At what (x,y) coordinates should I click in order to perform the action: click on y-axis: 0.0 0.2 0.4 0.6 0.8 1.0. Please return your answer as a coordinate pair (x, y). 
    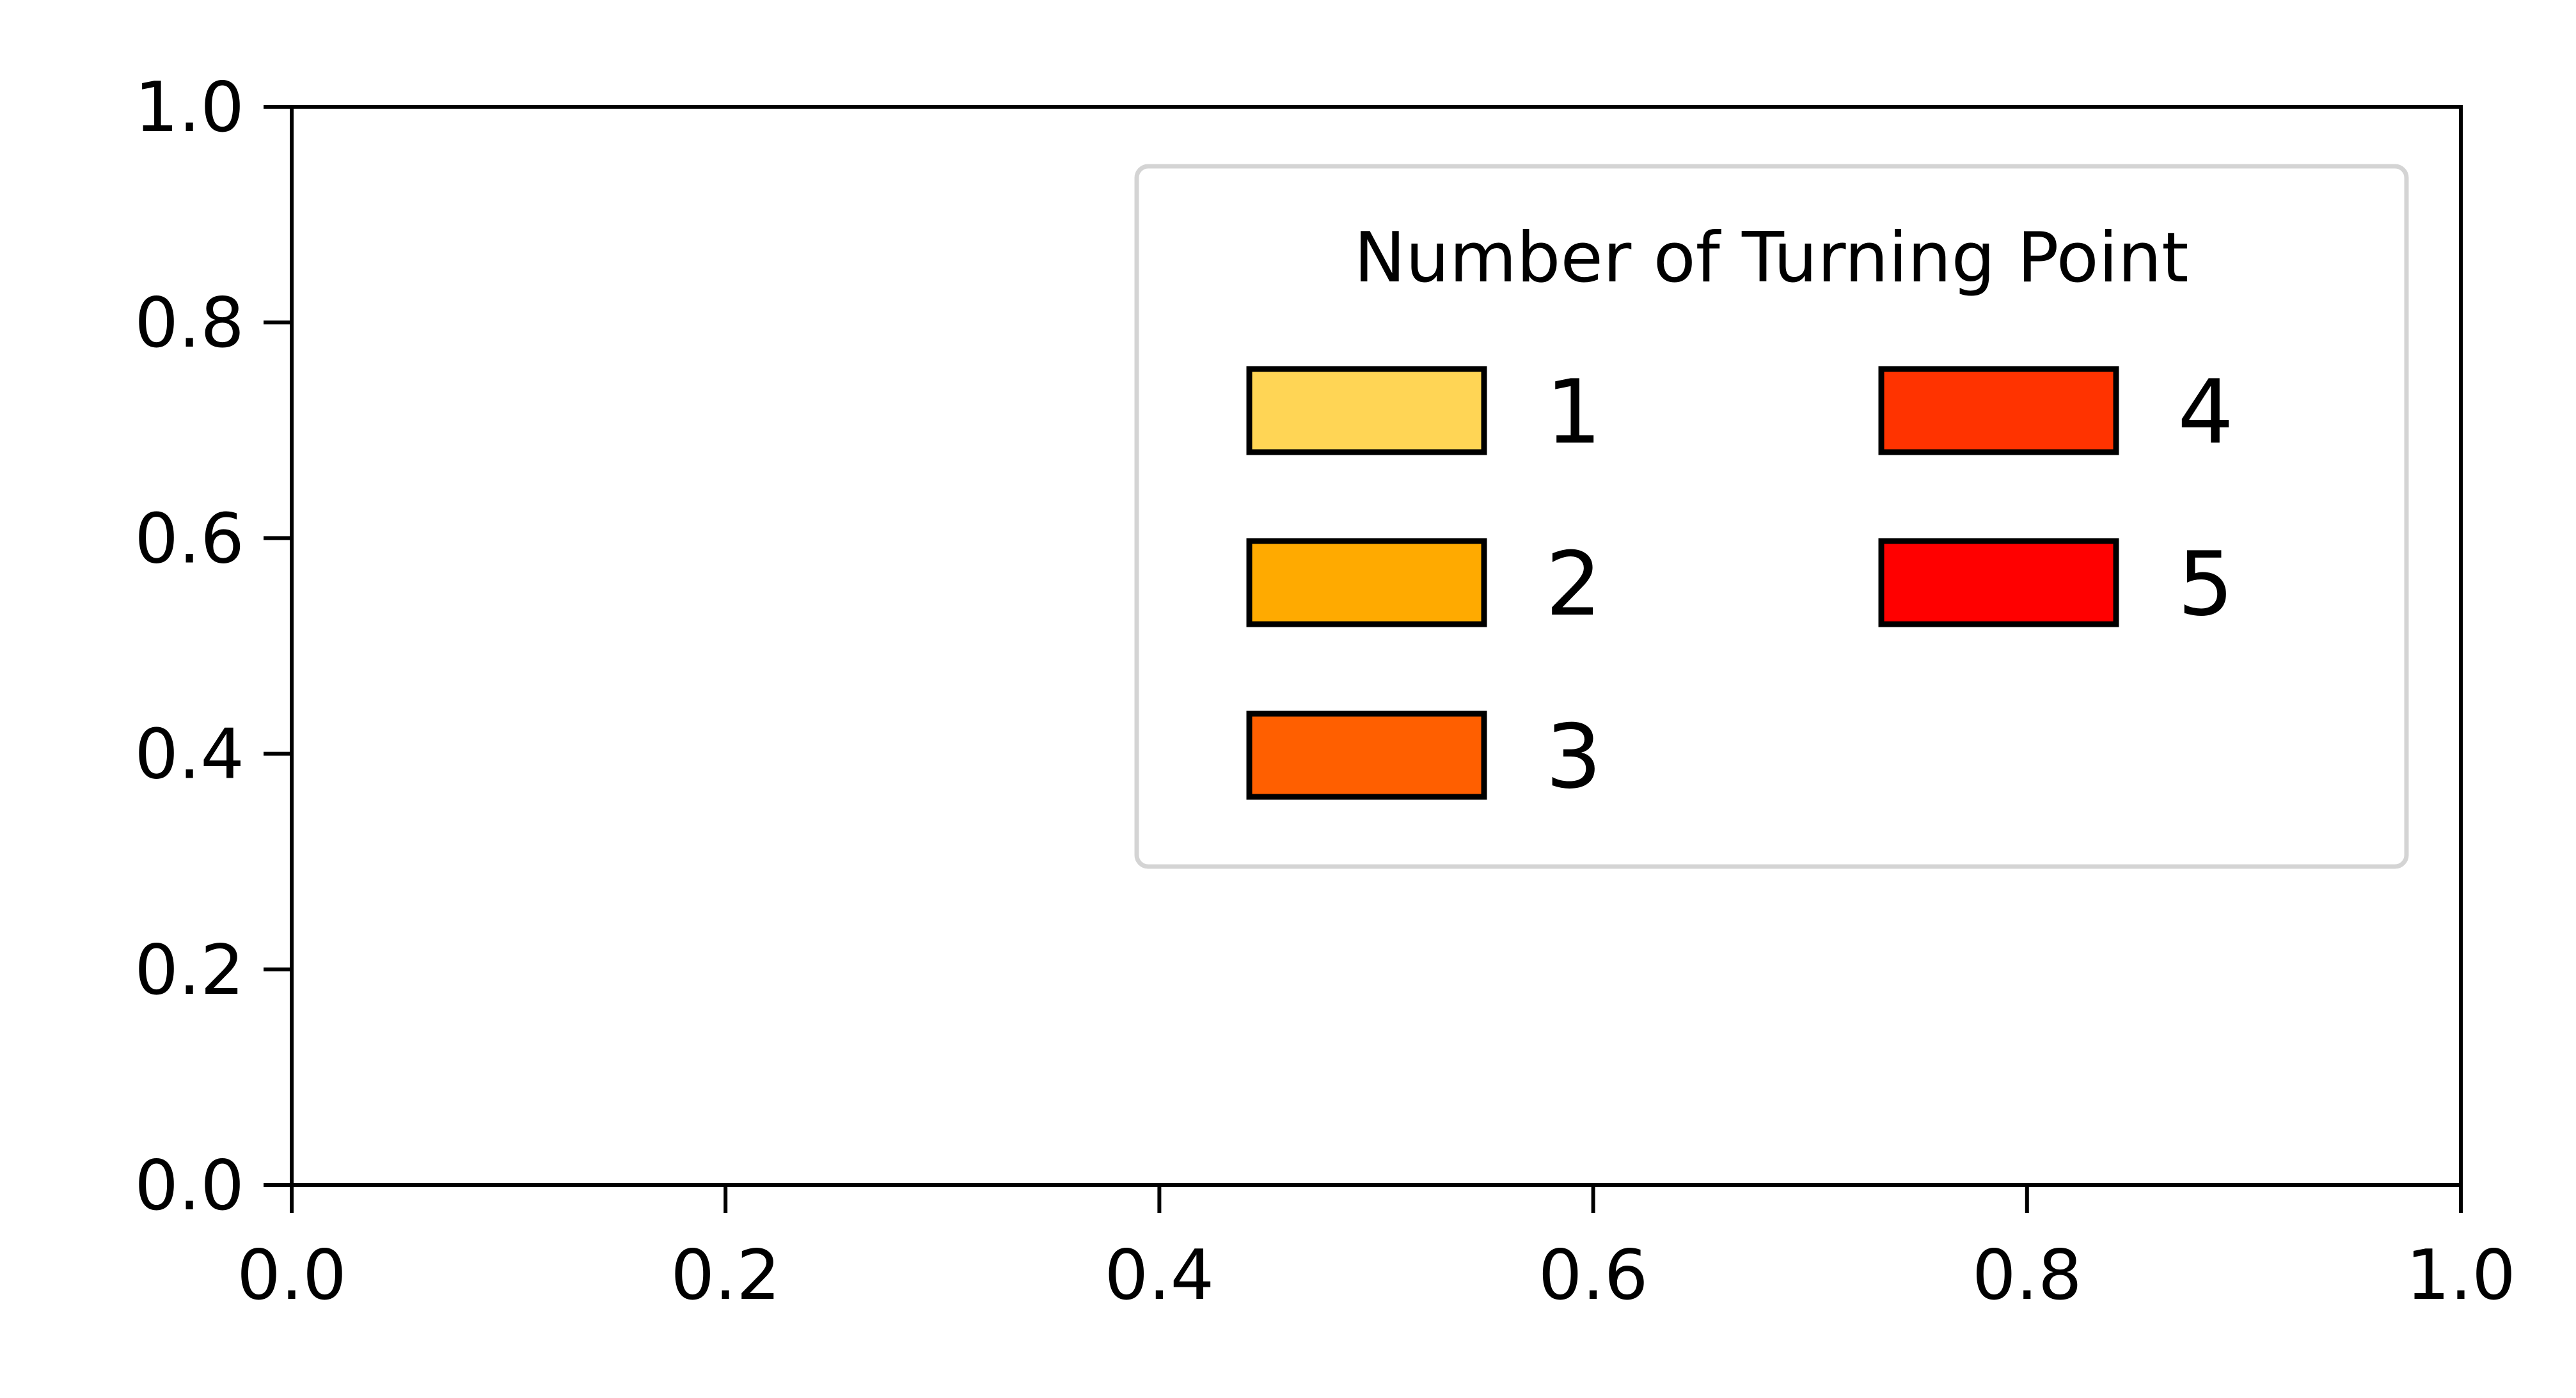
    Looking at the image, I should click on (213, 647).